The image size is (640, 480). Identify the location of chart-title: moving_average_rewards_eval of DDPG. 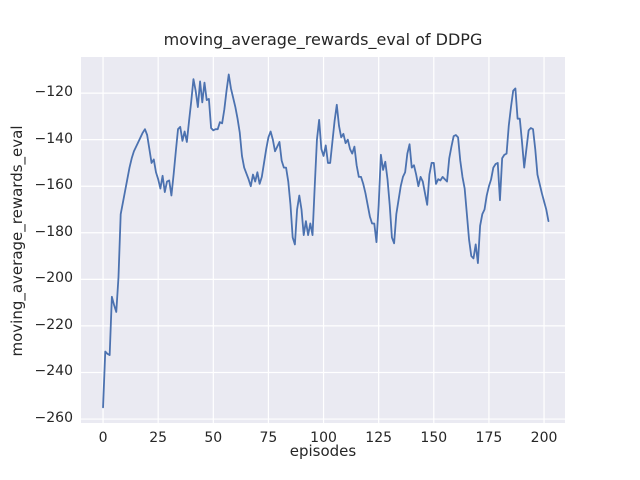
(323, 39).